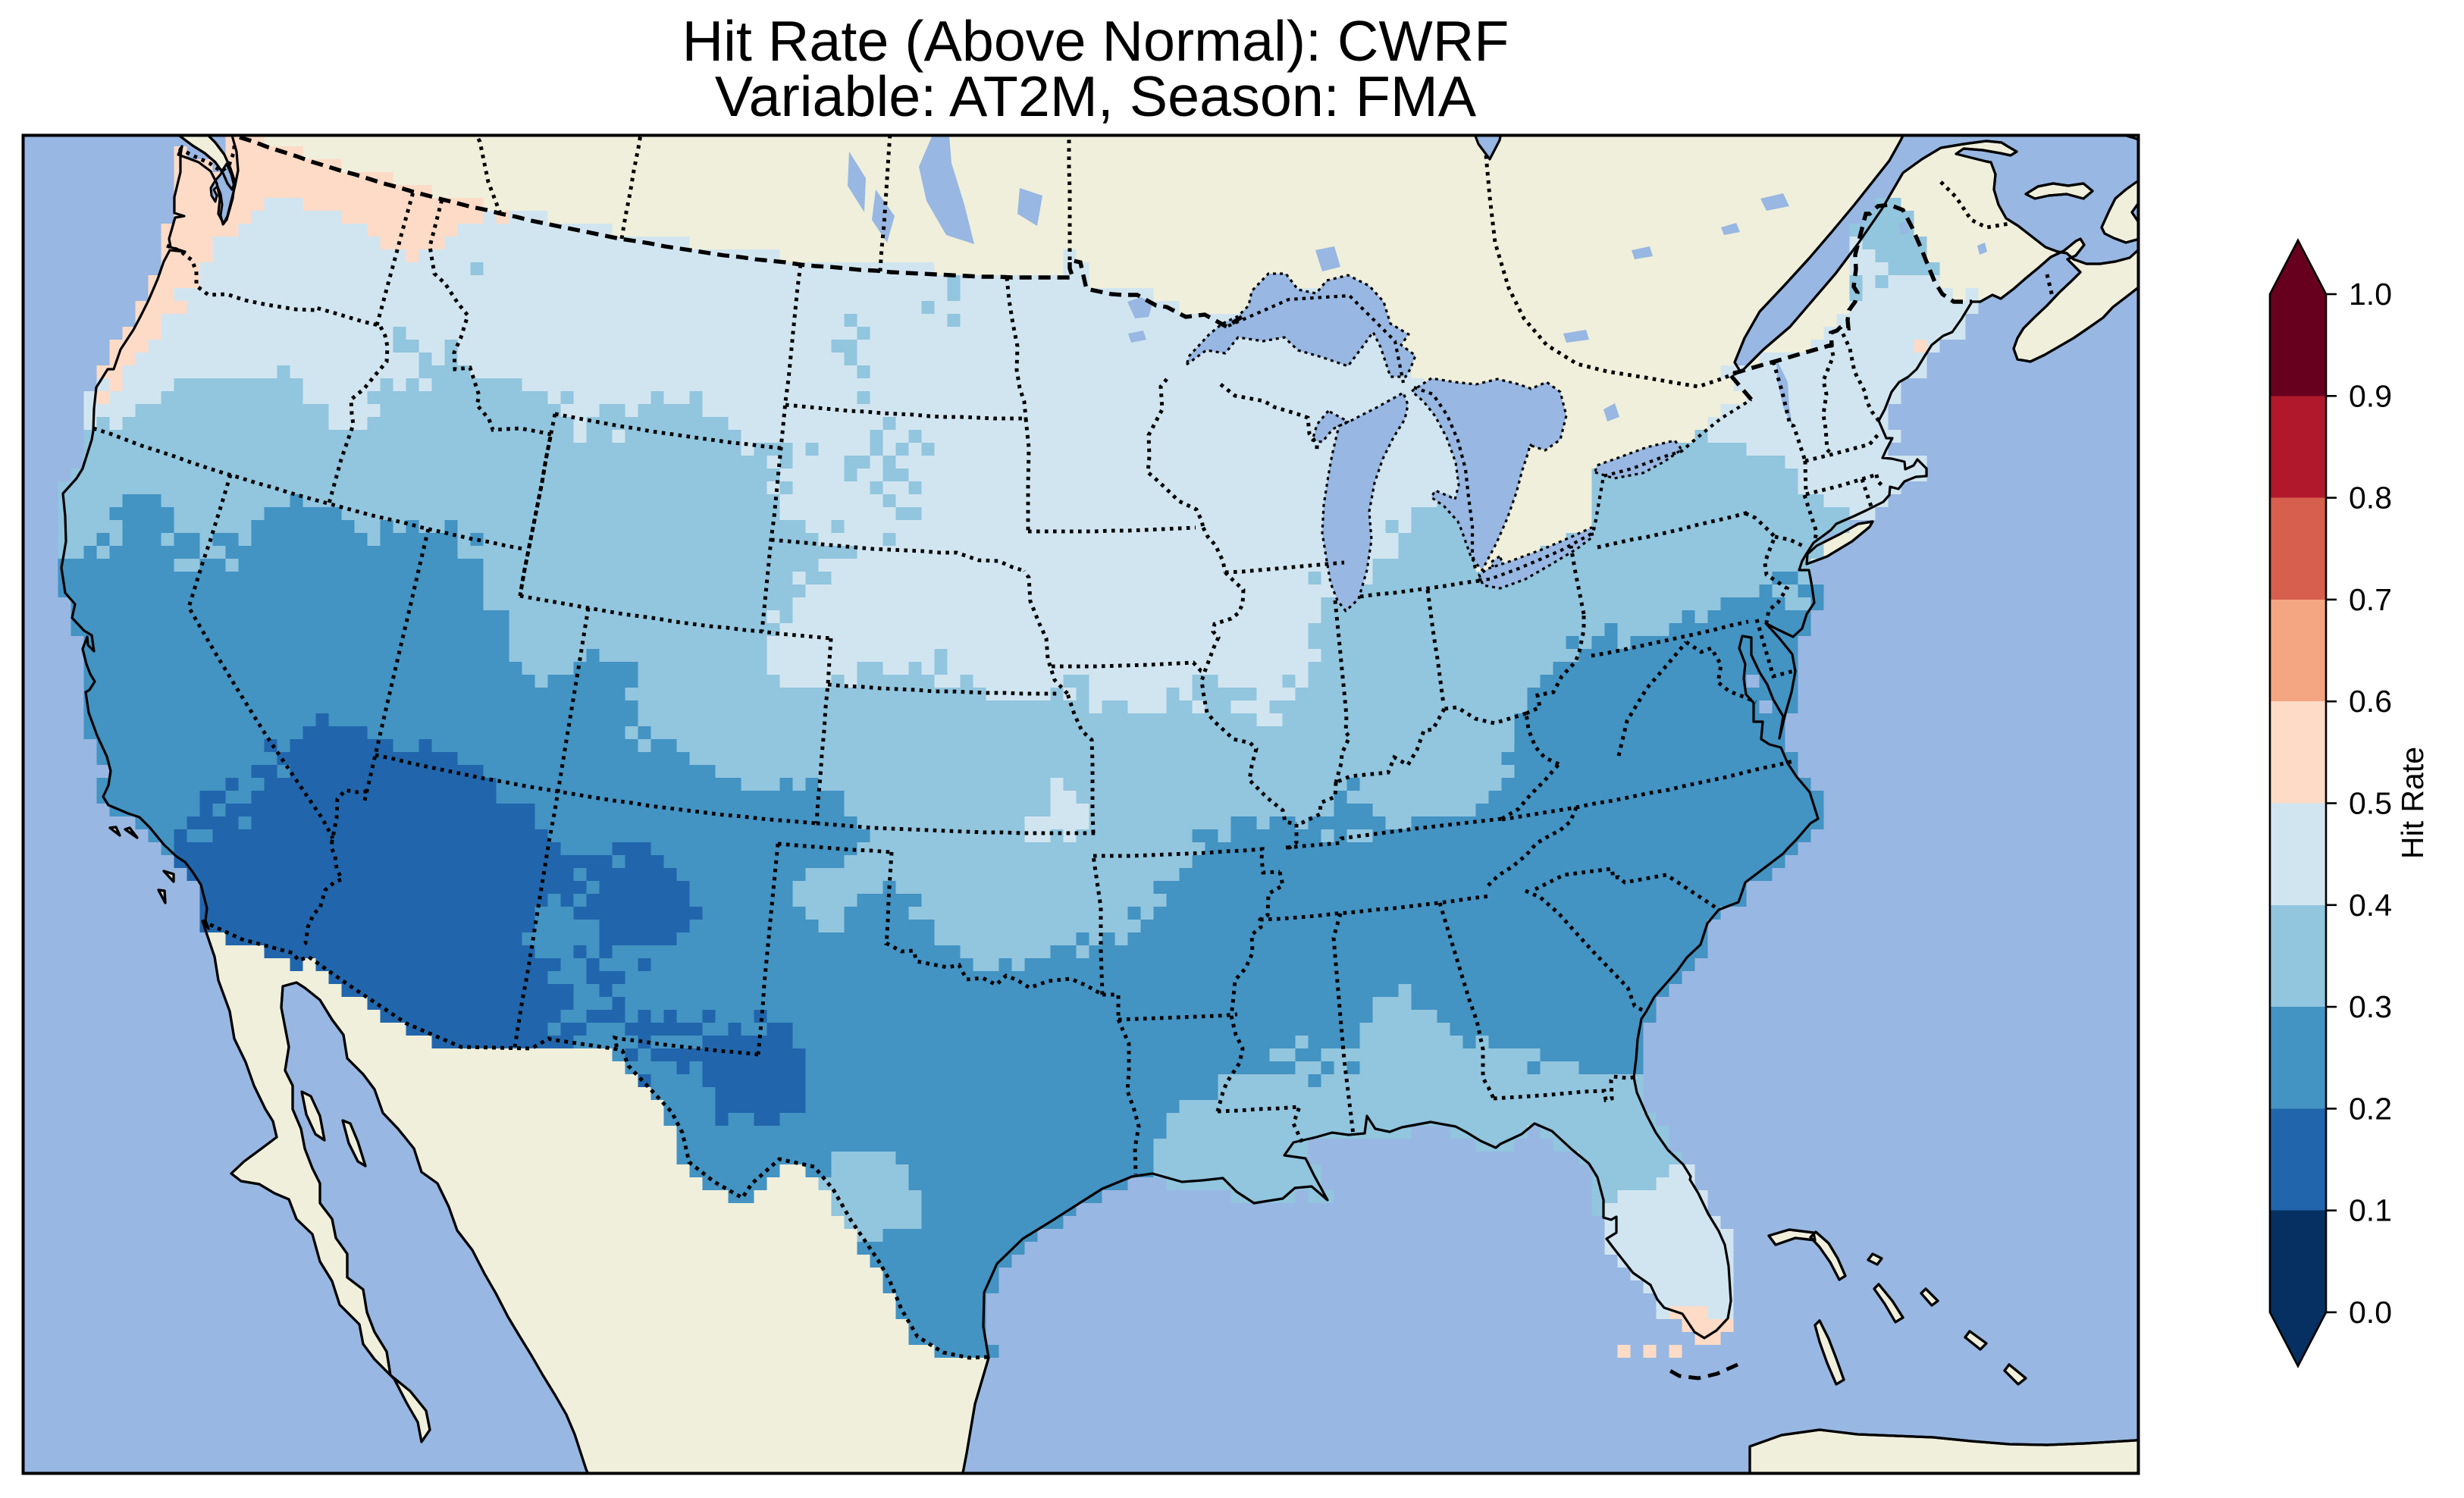 Image resolution: width=2464 pixels, height=1498 pixels. I want to click on svg-text: Hit Rate, so click(2412, 803).